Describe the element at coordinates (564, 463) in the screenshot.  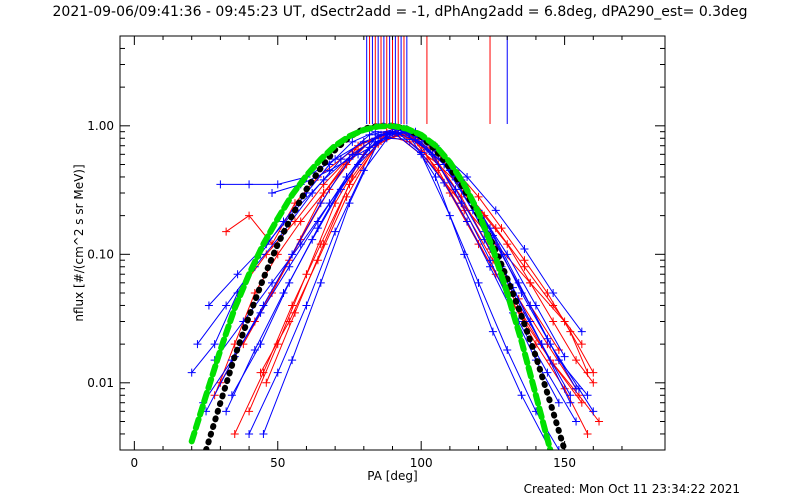
I see `x-tick-label-3: 150` at that location.